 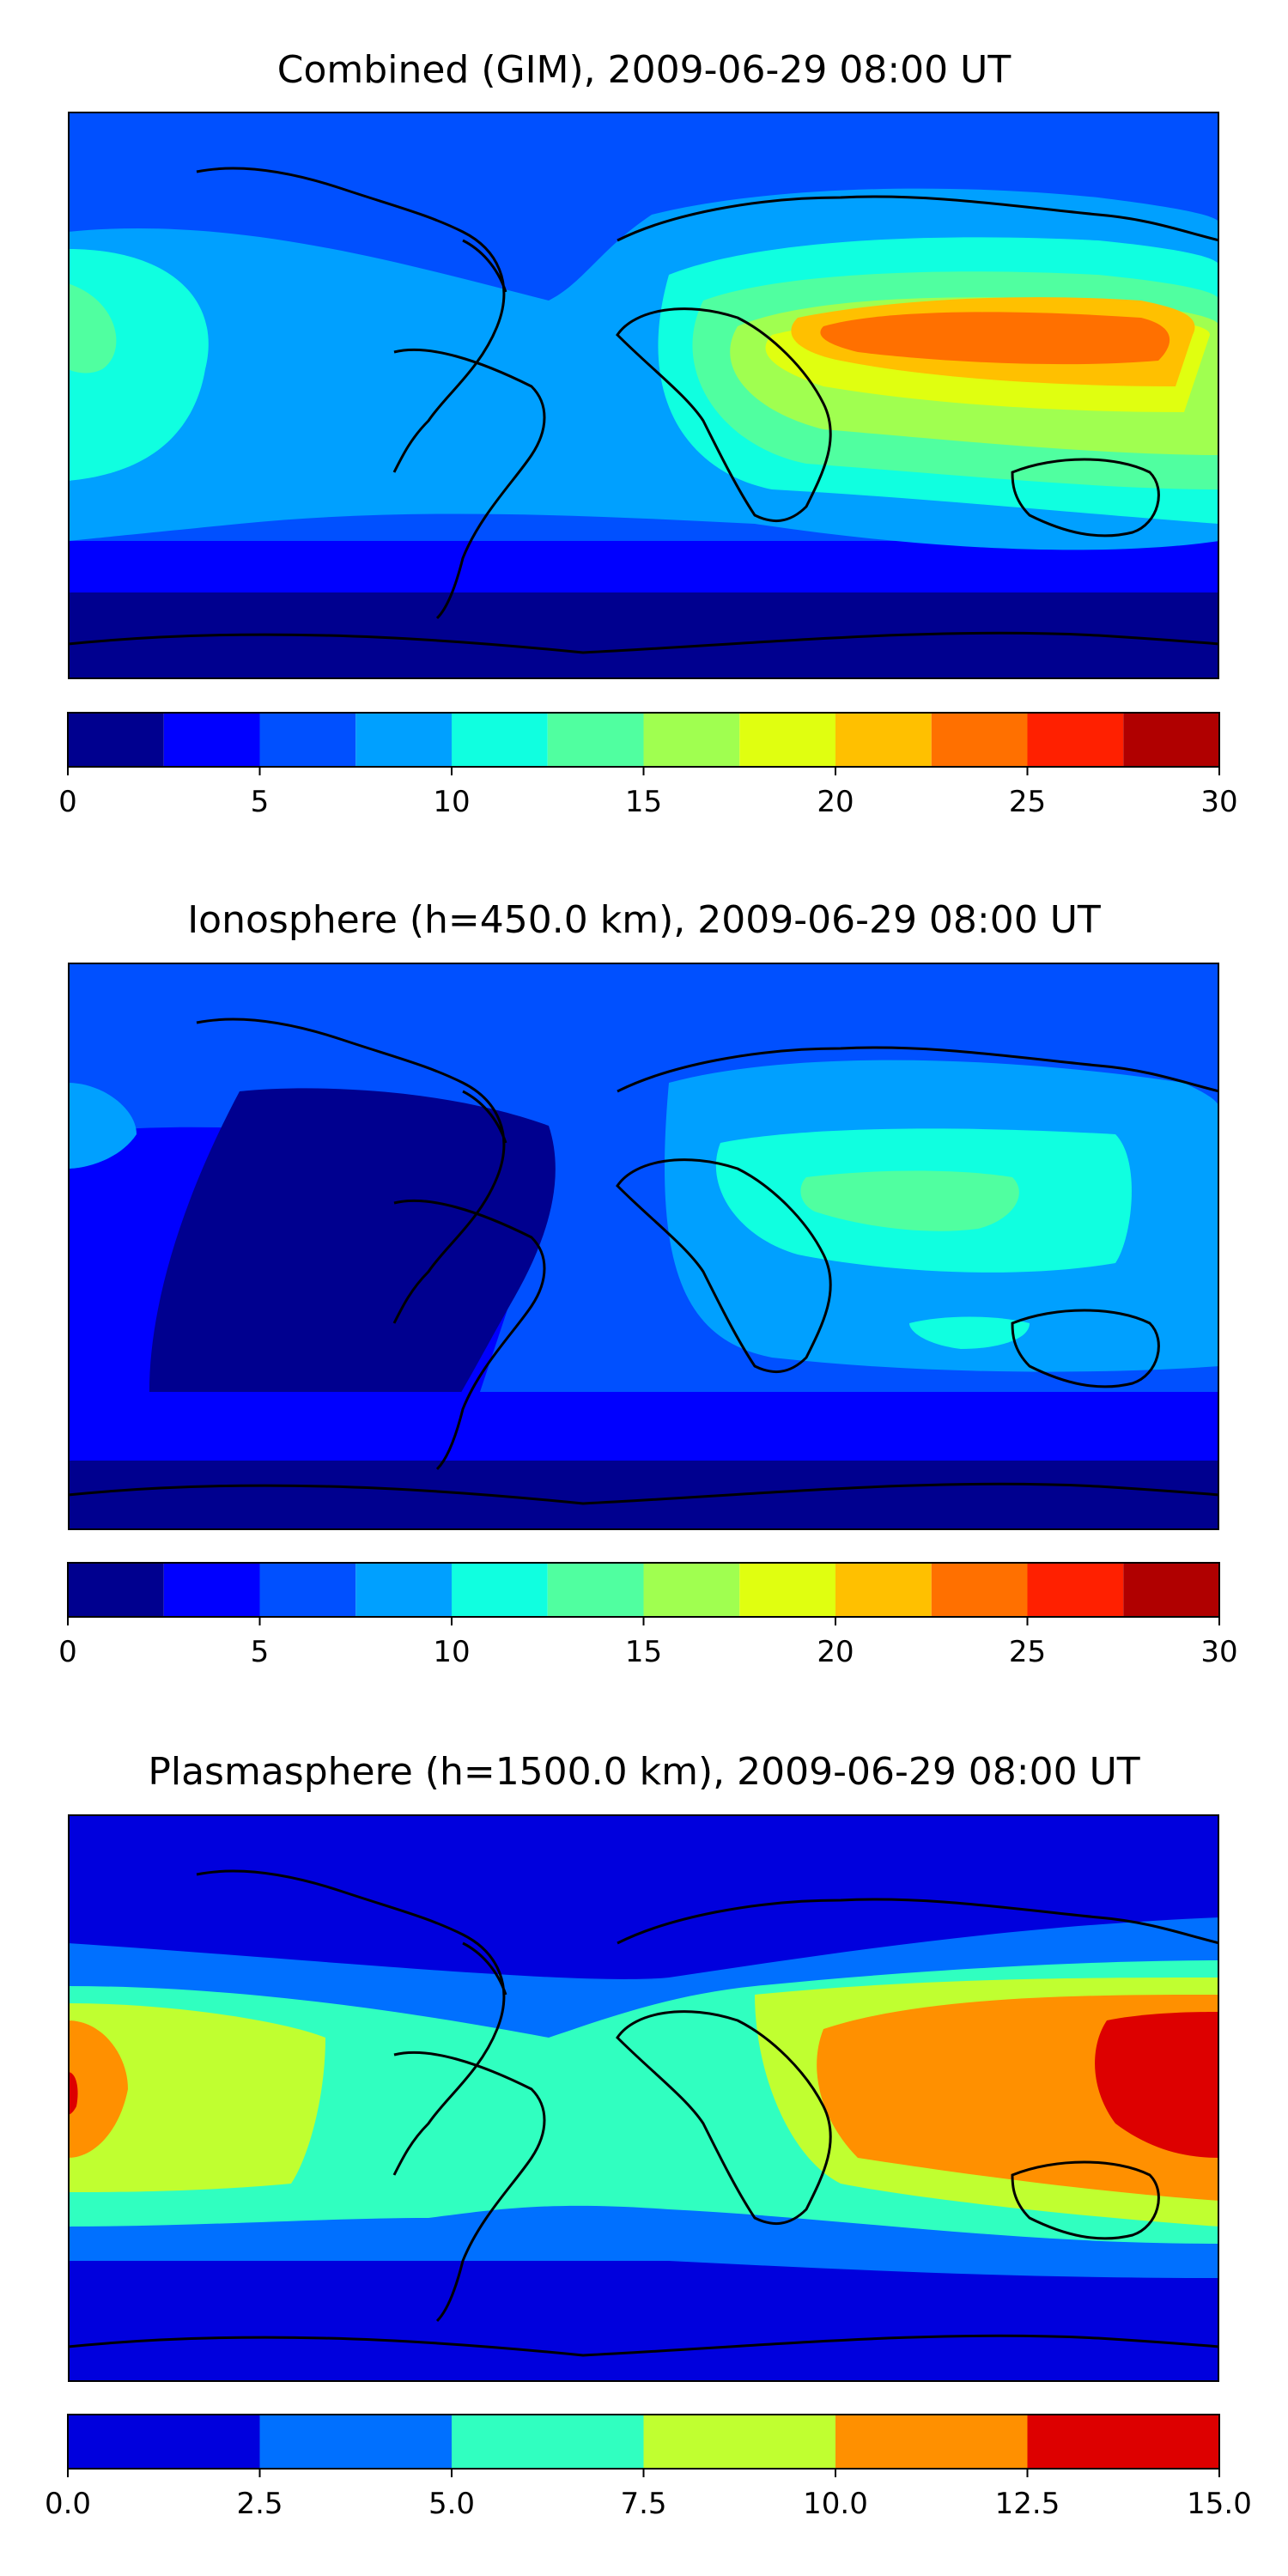 I want to click on colorbar-plasmasphere: 0.0 2.5 5.0 7.5 10.0 12.5 15.0, so click(x=649, y=2467).